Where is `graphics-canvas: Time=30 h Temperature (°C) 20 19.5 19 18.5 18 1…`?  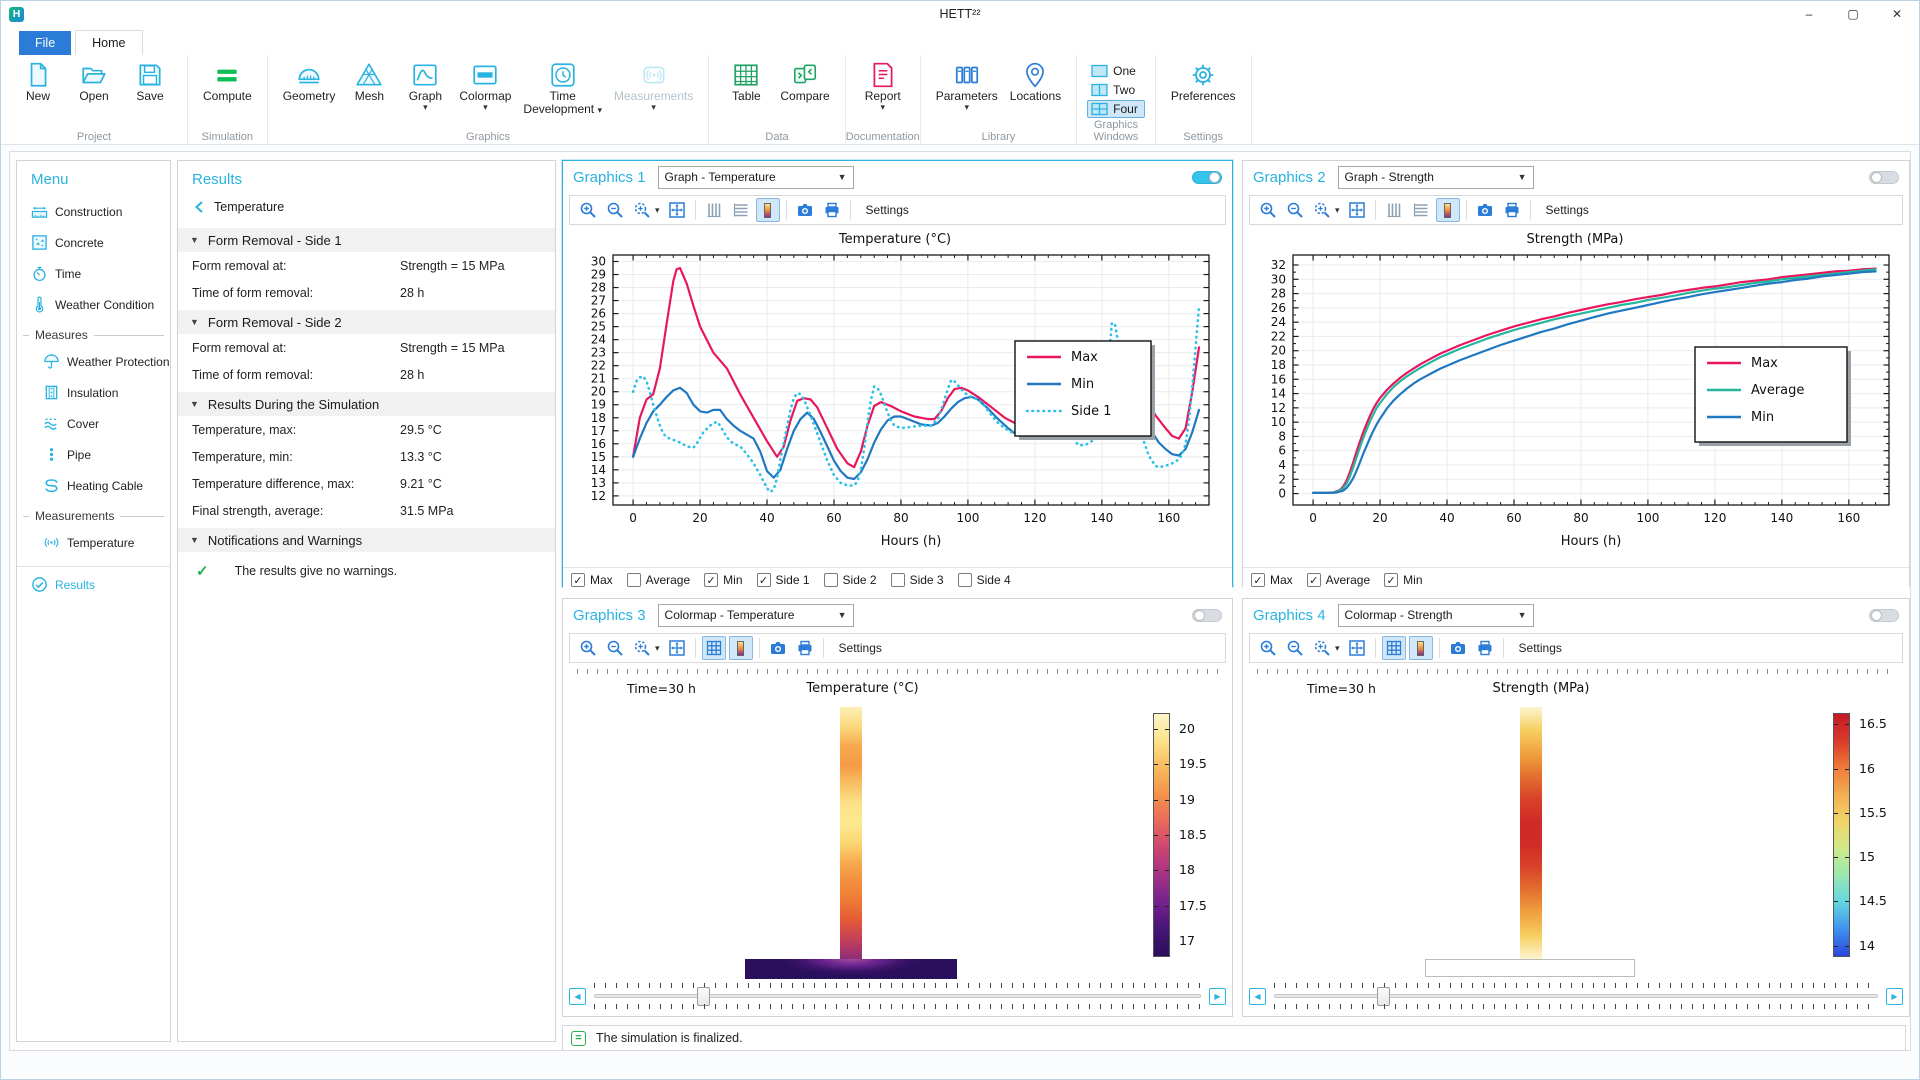
graphics-canvas: Time=30 h Temperature (°C) 20 19.5 19 18.5 18 1… is located at coordinates (897, 823).